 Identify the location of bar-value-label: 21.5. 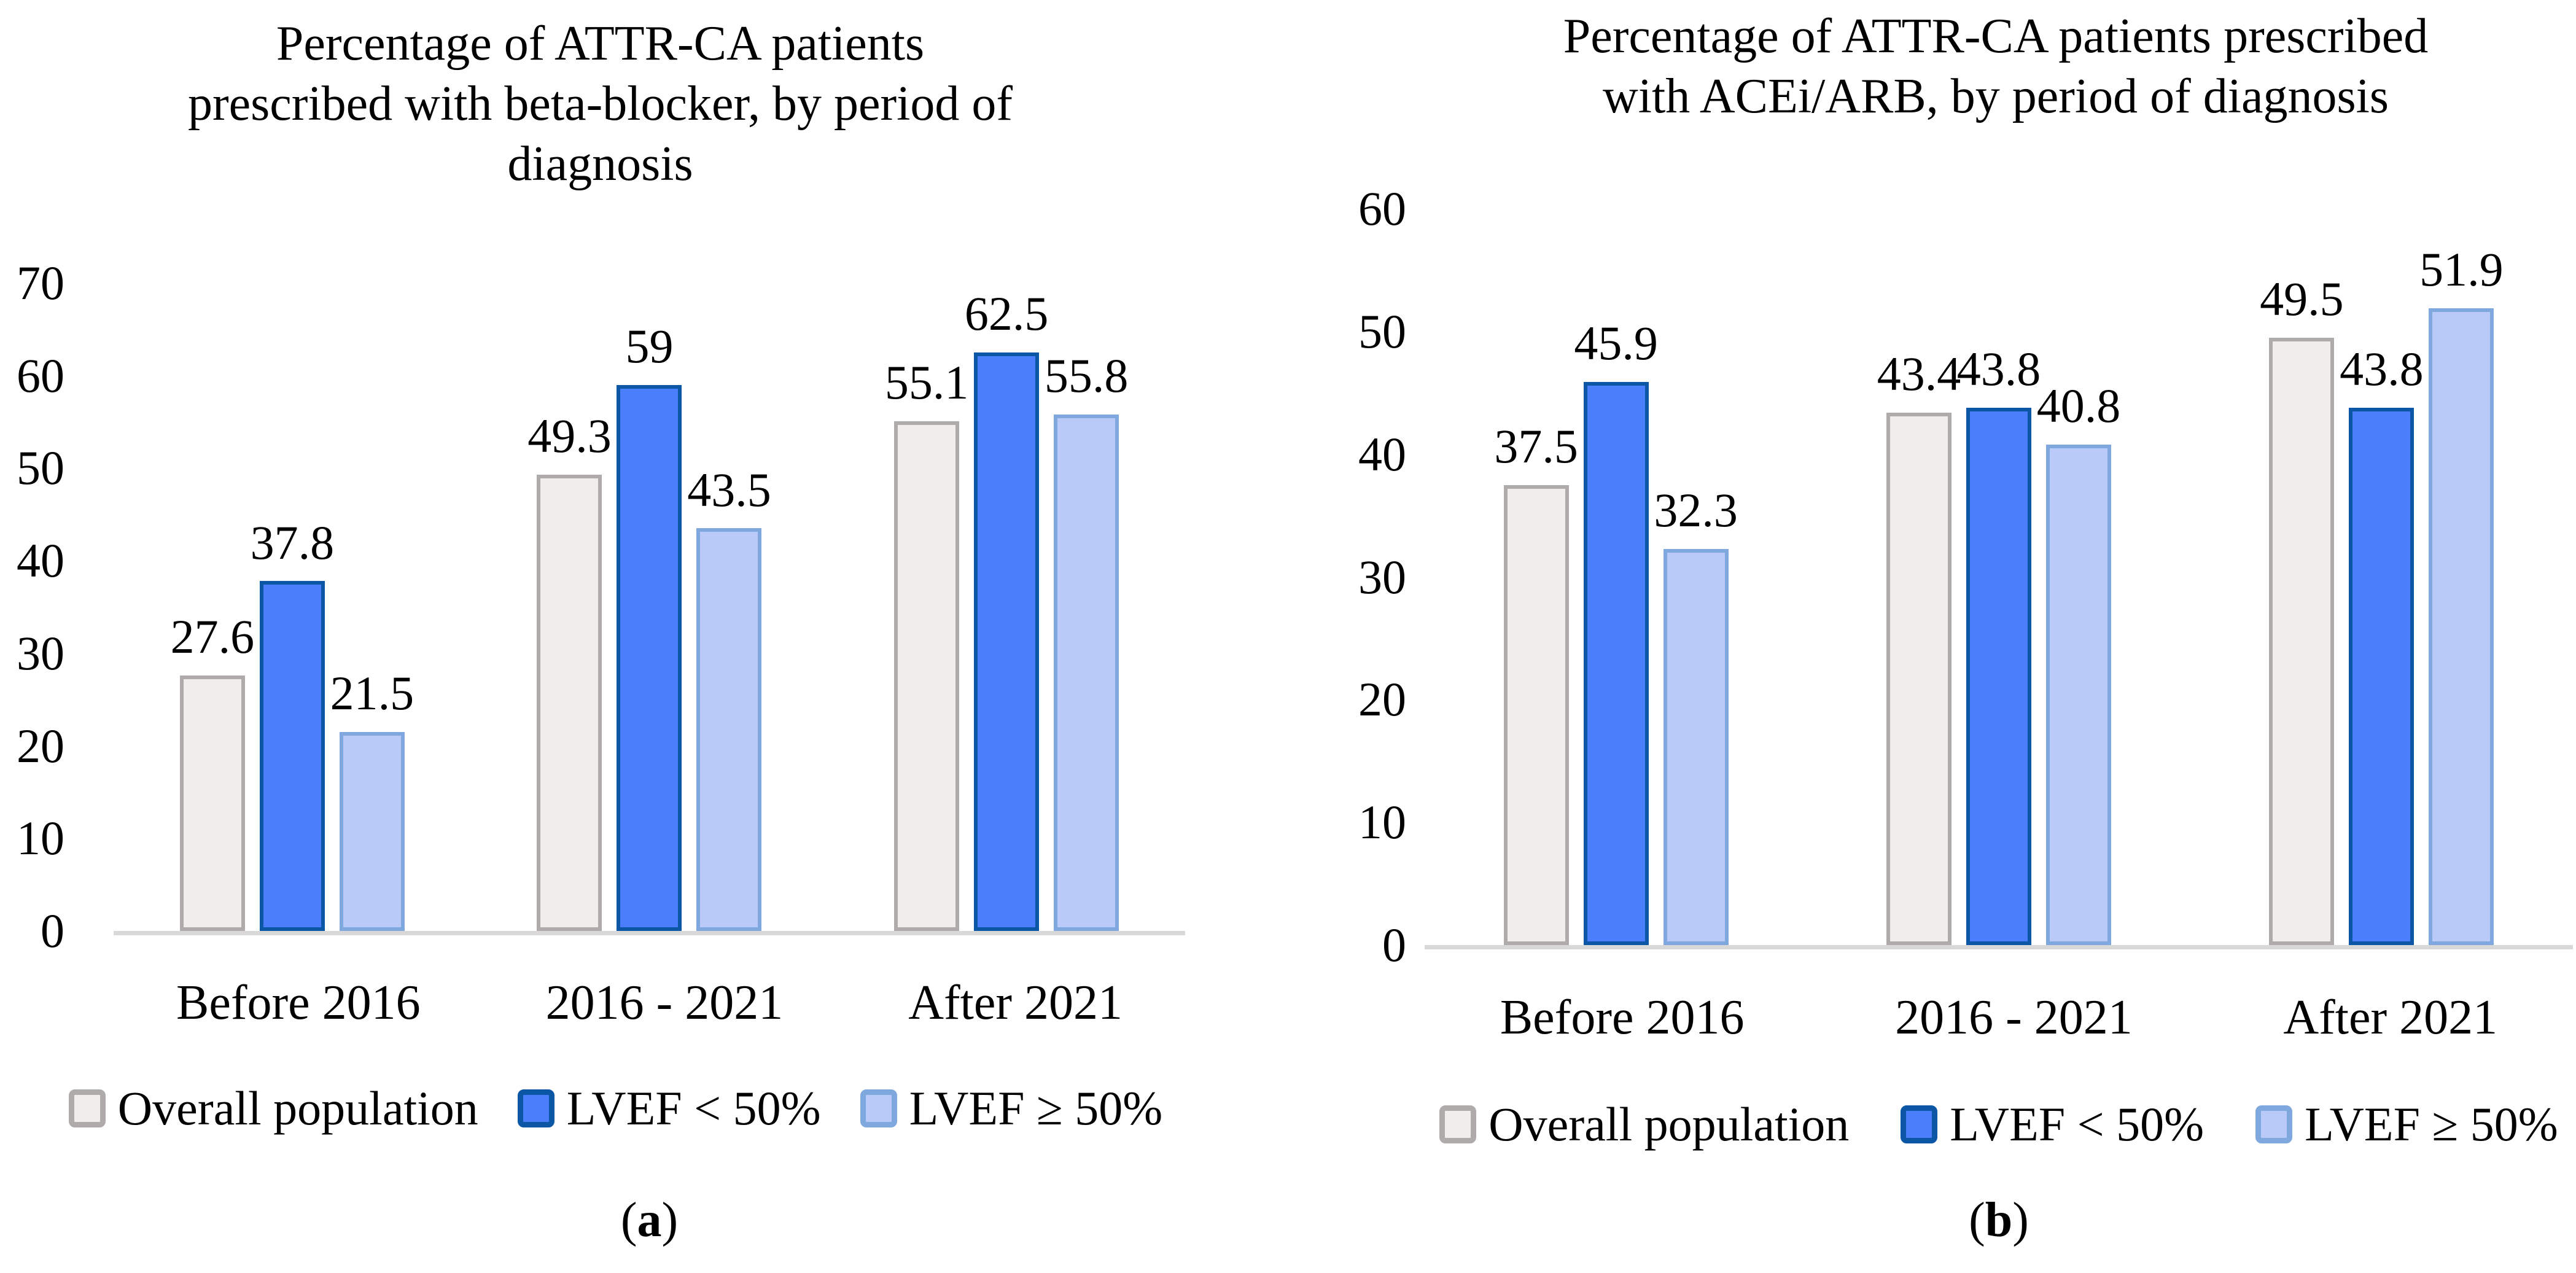
(372, 693).